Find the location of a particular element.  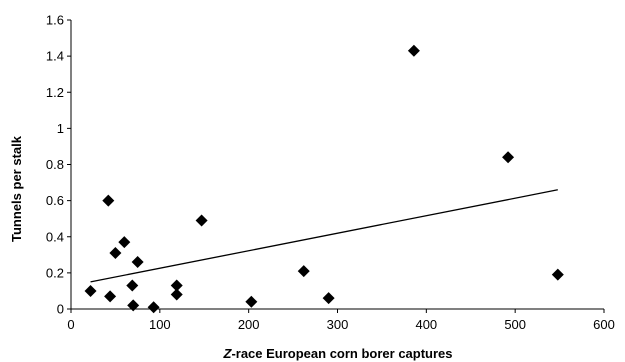

x-tick-label: 0 is located at coordinates (70, 324).